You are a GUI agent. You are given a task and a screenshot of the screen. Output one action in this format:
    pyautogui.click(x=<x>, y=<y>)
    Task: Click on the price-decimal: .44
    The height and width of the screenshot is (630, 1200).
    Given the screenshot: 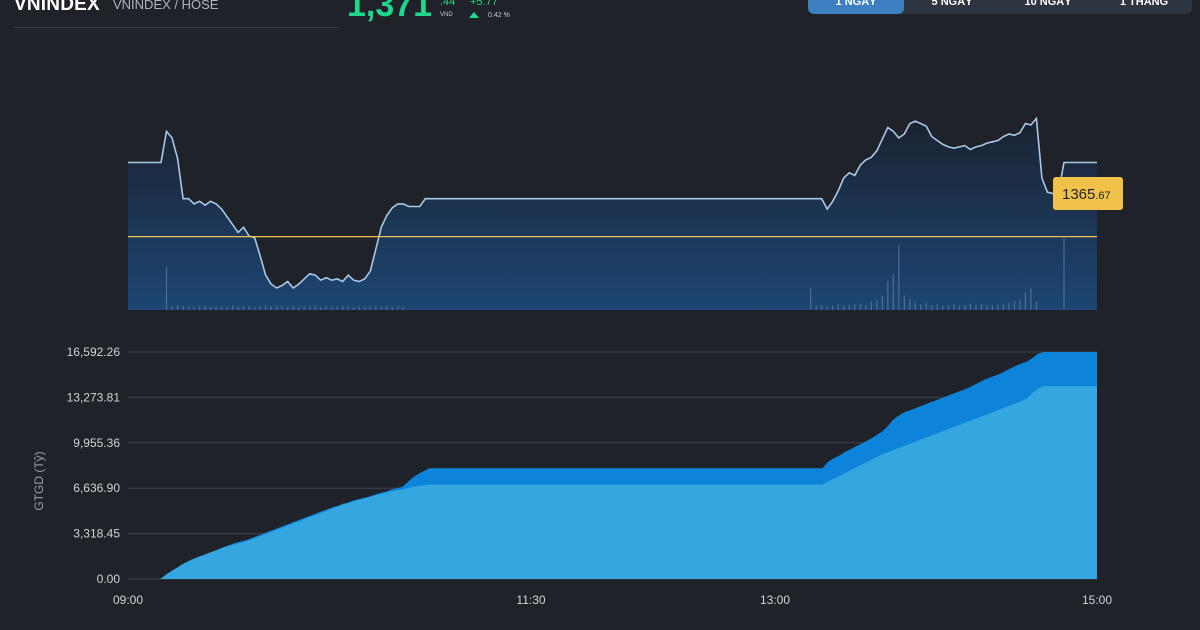 What is the action you would take?
    pyautogui.click(x=448, y=4)
    